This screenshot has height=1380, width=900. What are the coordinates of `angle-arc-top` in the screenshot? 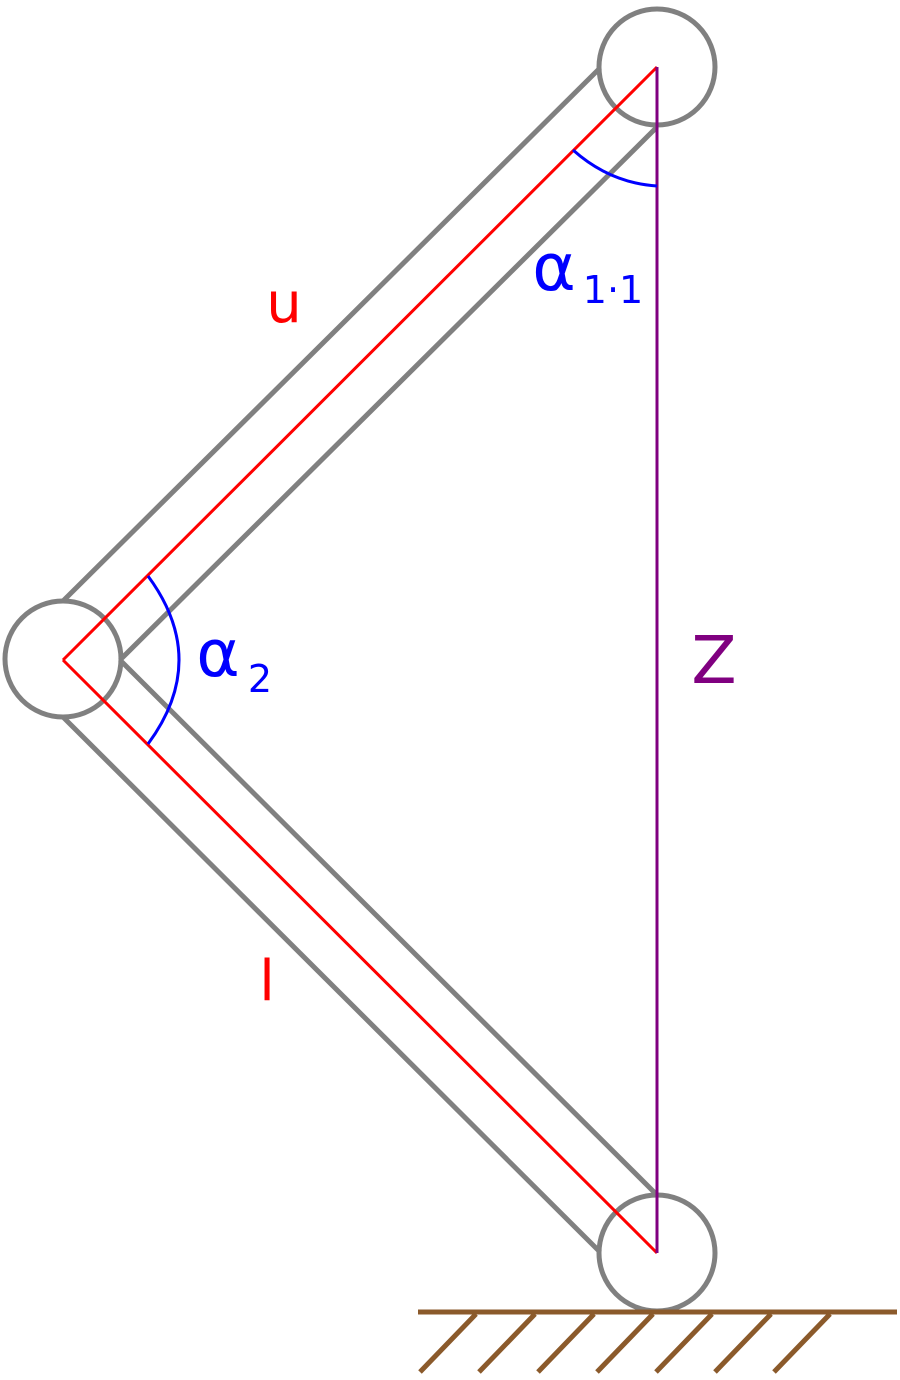 It's located at (615, 168).